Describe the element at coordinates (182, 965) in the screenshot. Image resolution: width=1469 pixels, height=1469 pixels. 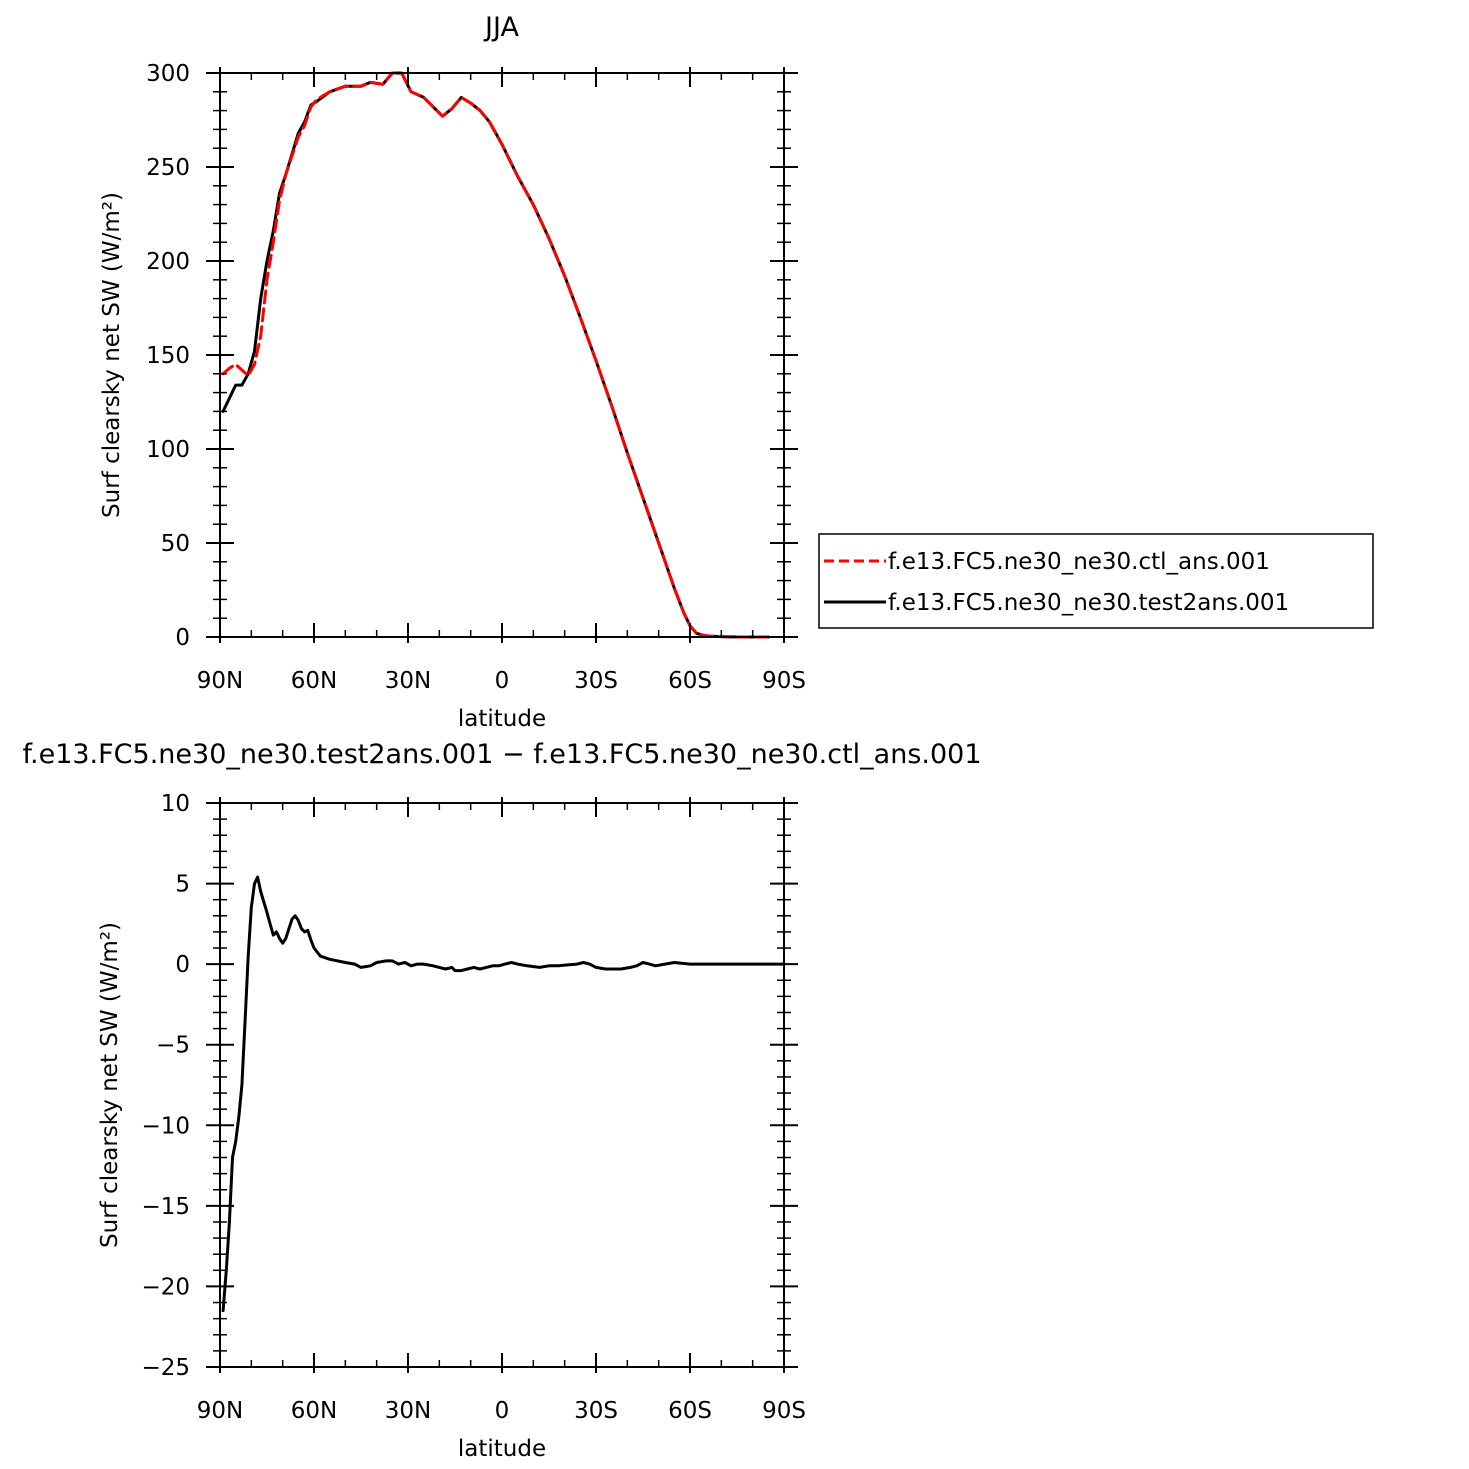
I see `bottom-y-tick-label: 0` at that location.